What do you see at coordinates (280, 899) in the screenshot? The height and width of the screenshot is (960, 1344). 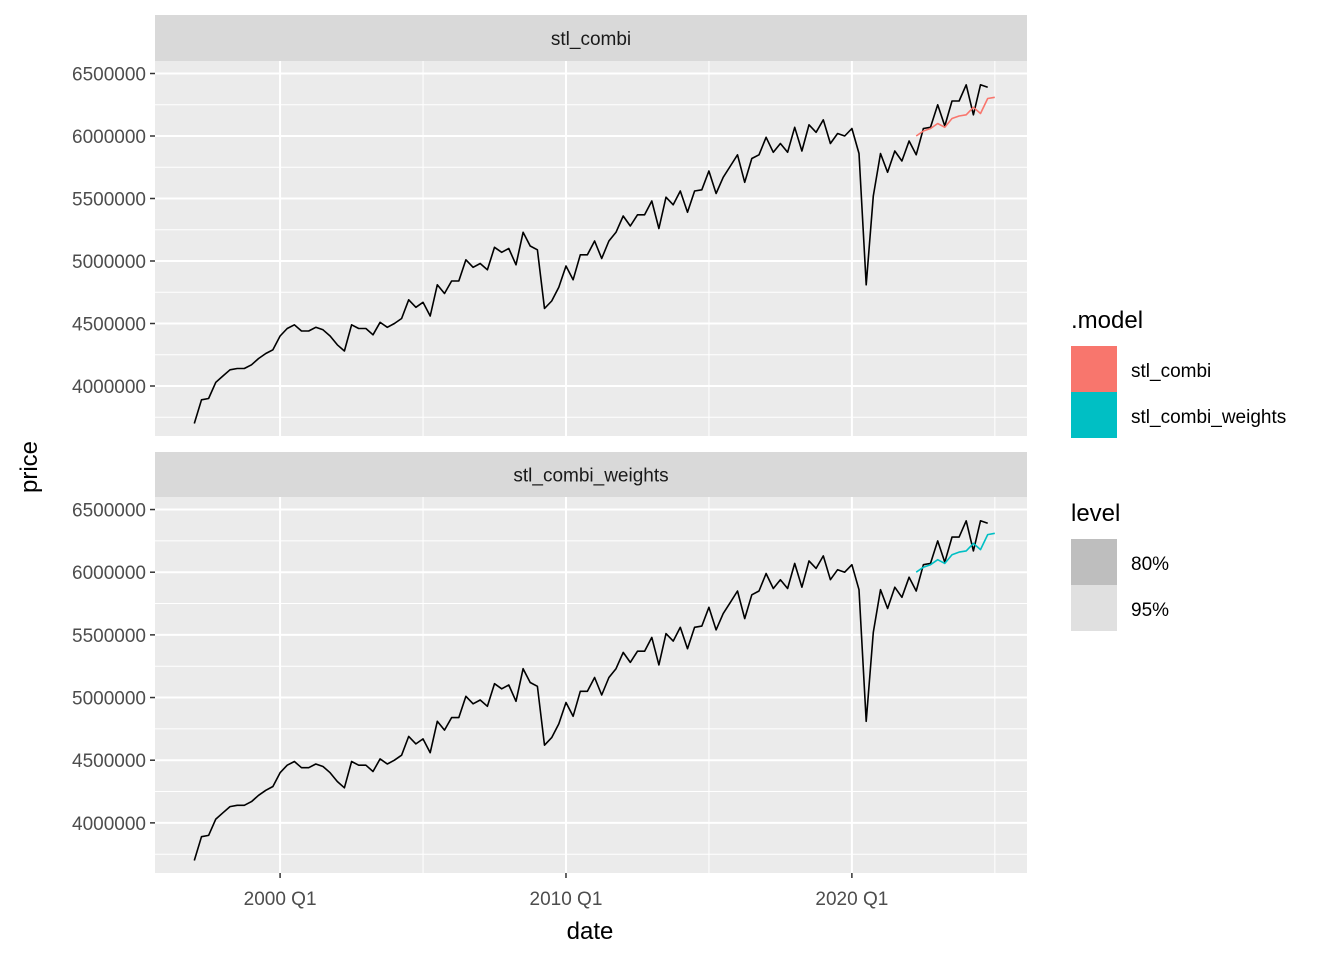 I see `x-tick-label: 2000 Q1` at bounding box center [280, 899].